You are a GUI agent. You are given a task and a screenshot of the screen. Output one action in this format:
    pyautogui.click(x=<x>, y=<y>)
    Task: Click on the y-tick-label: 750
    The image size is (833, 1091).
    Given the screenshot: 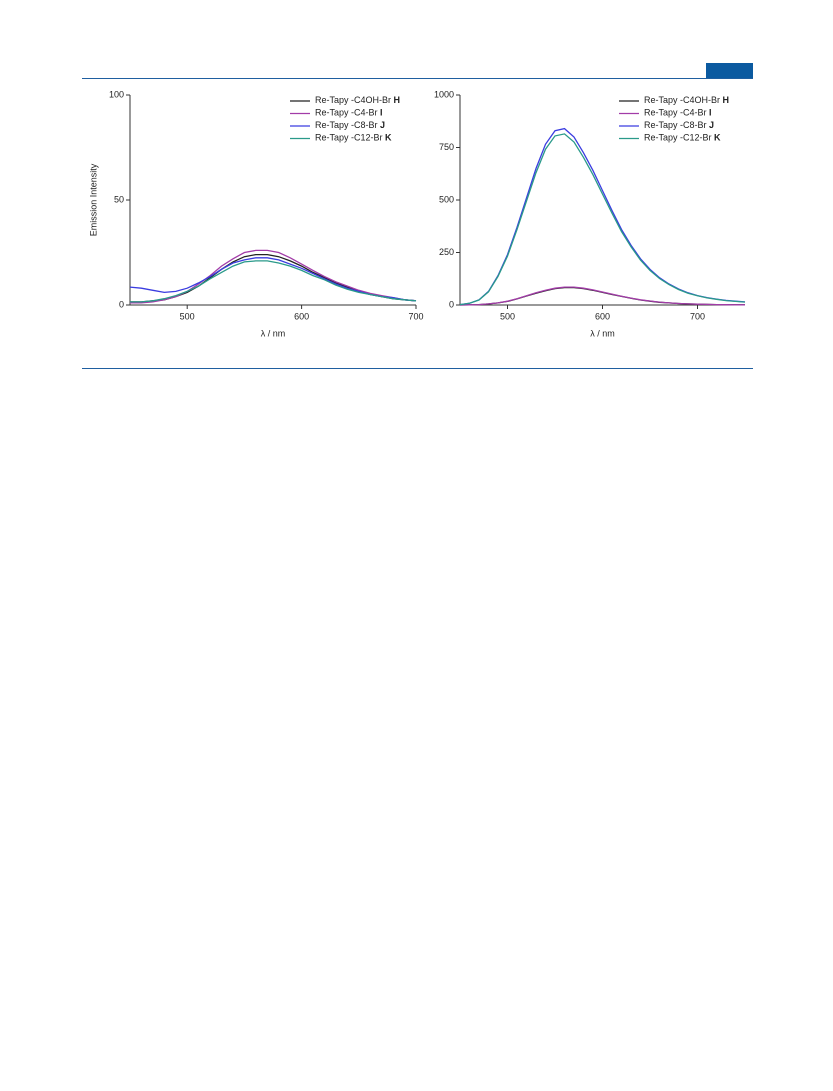 What is the action you would take?
    pyautogui.click(x=446, y=147)
    